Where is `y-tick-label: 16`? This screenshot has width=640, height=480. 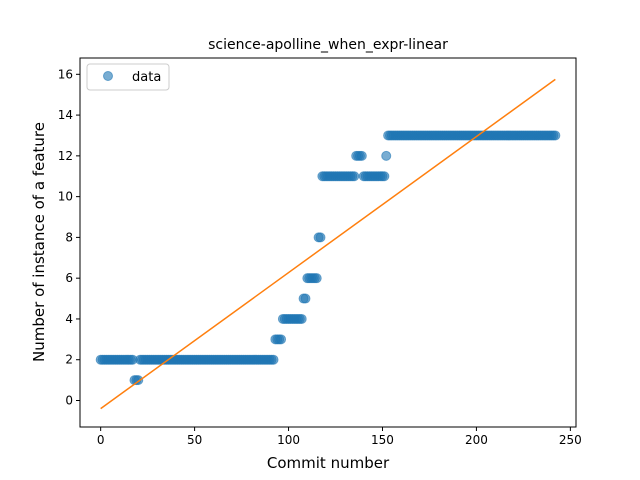 y-tick-label: 16 is located at coordinates (65, 74).